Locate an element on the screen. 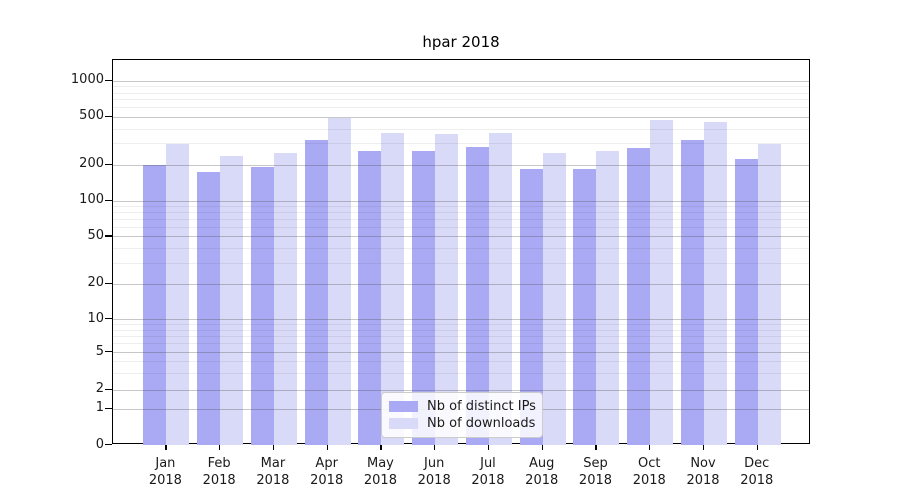  x-tick-label: Jul 2018 is located at coordinates (488, 472).